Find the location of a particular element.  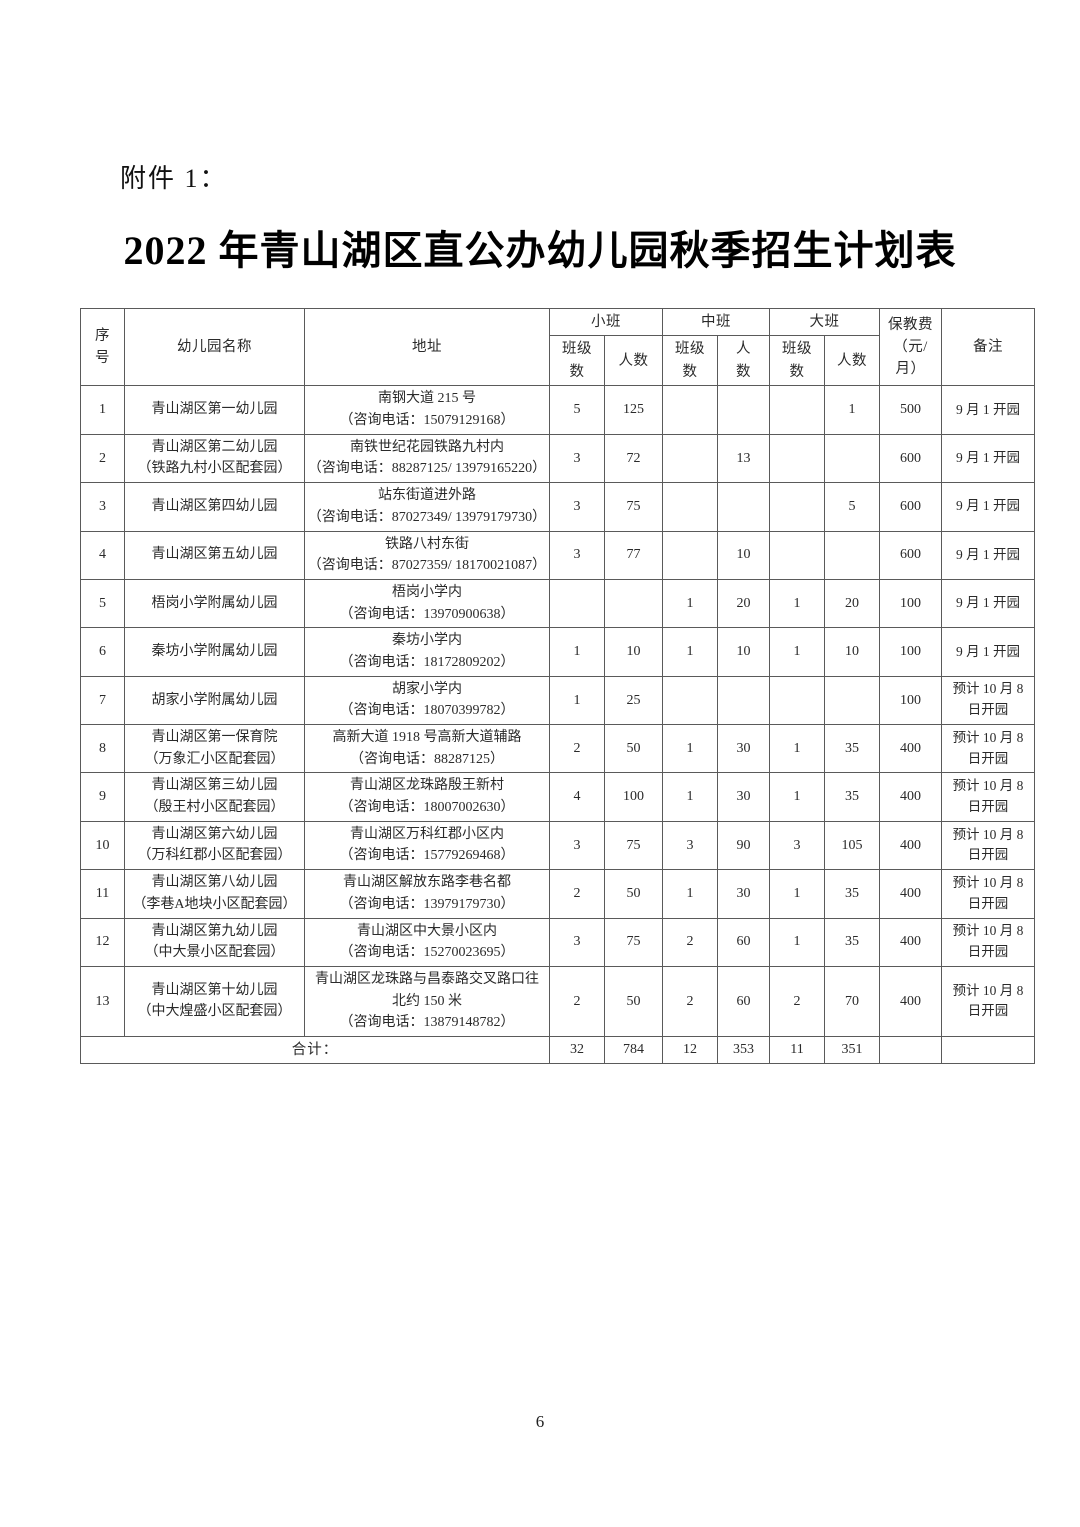

cell-middle-class-count is located at coordinates (690, 410).